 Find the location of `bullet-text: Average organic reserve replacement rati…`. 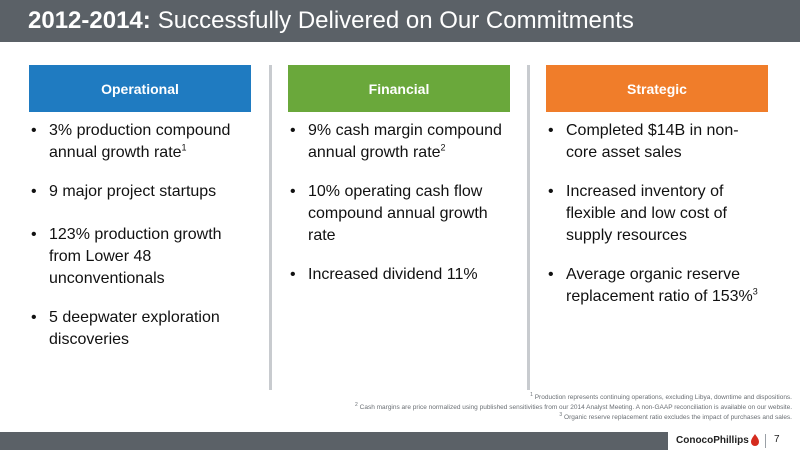

bullet-text: Average organic reserve replacement rati… is located at coordinates (659, 285).